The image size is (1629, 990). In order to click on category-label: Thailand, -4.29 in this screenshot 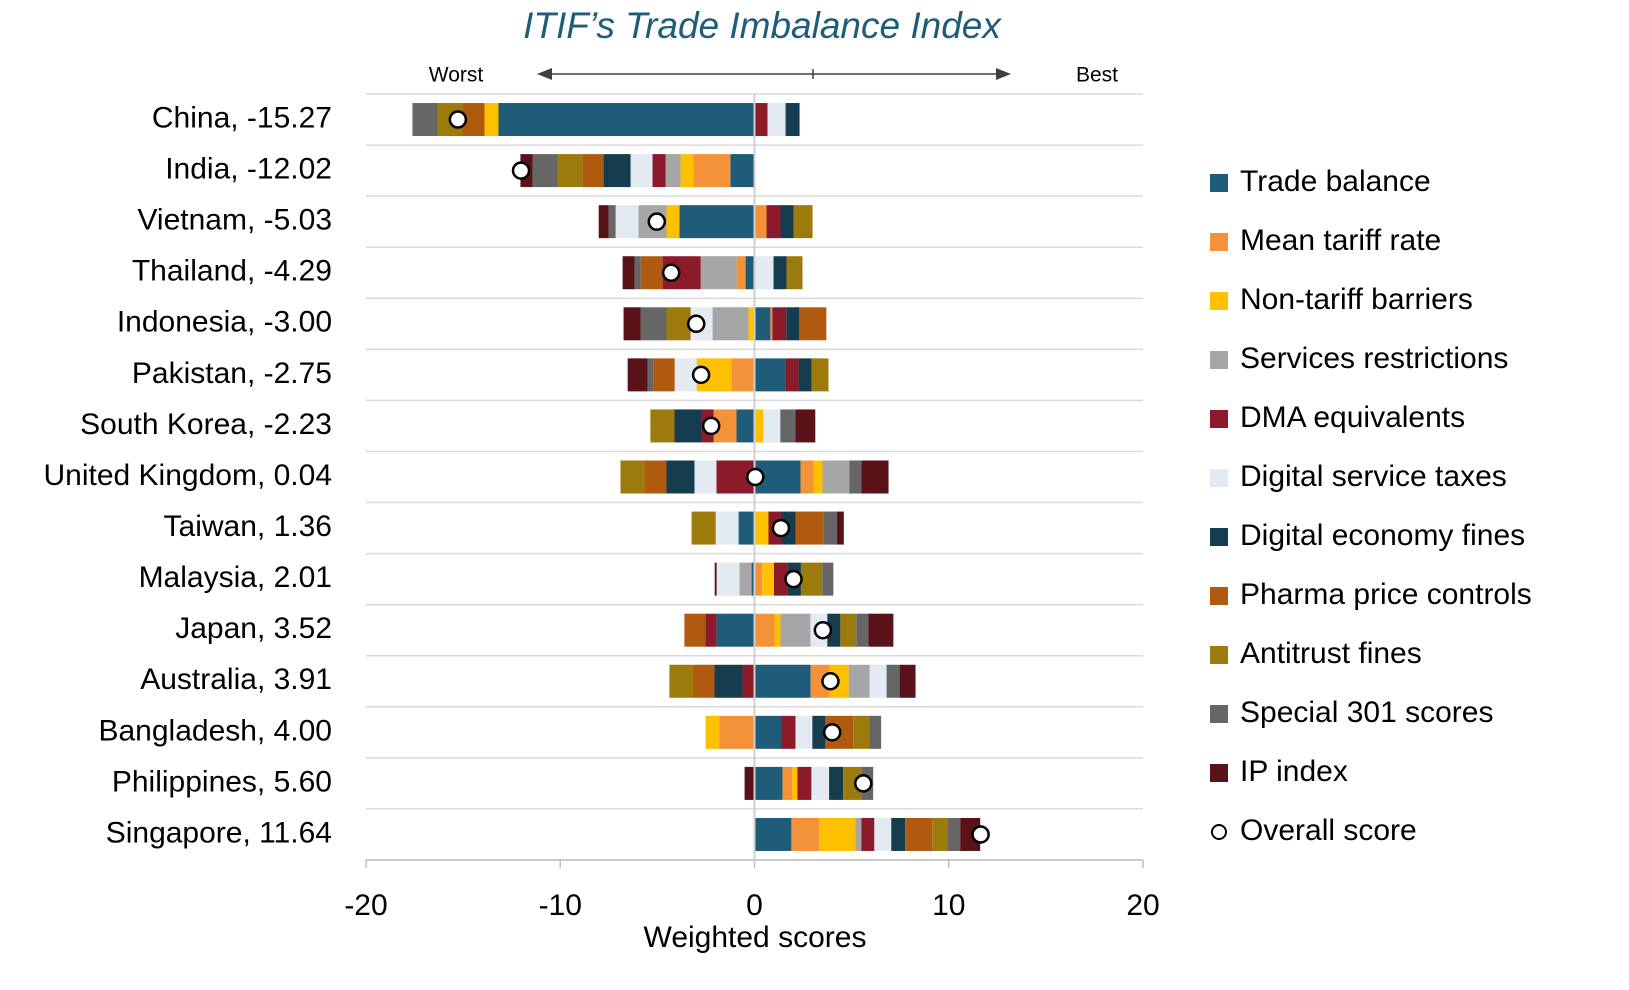, I will do `click(232, 271)`.